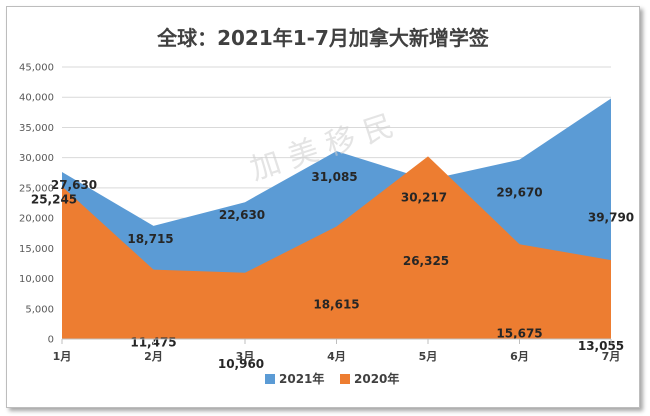 The image size is (650, 416). What do you see at coordinates (611, 356) in the screenshot?
I see `x-tick-label: 7月` at bounding box center [611, 356].